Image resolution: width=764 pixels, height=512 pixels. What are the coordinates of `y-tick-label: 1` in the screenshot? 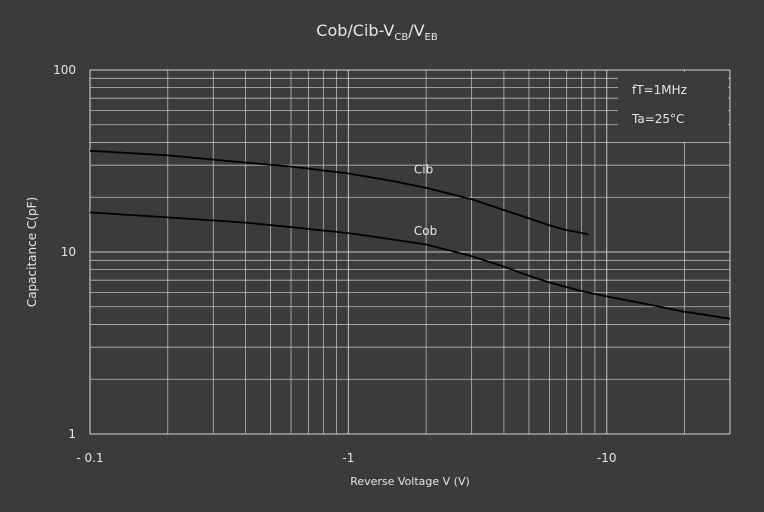 It's located at (72, 434).